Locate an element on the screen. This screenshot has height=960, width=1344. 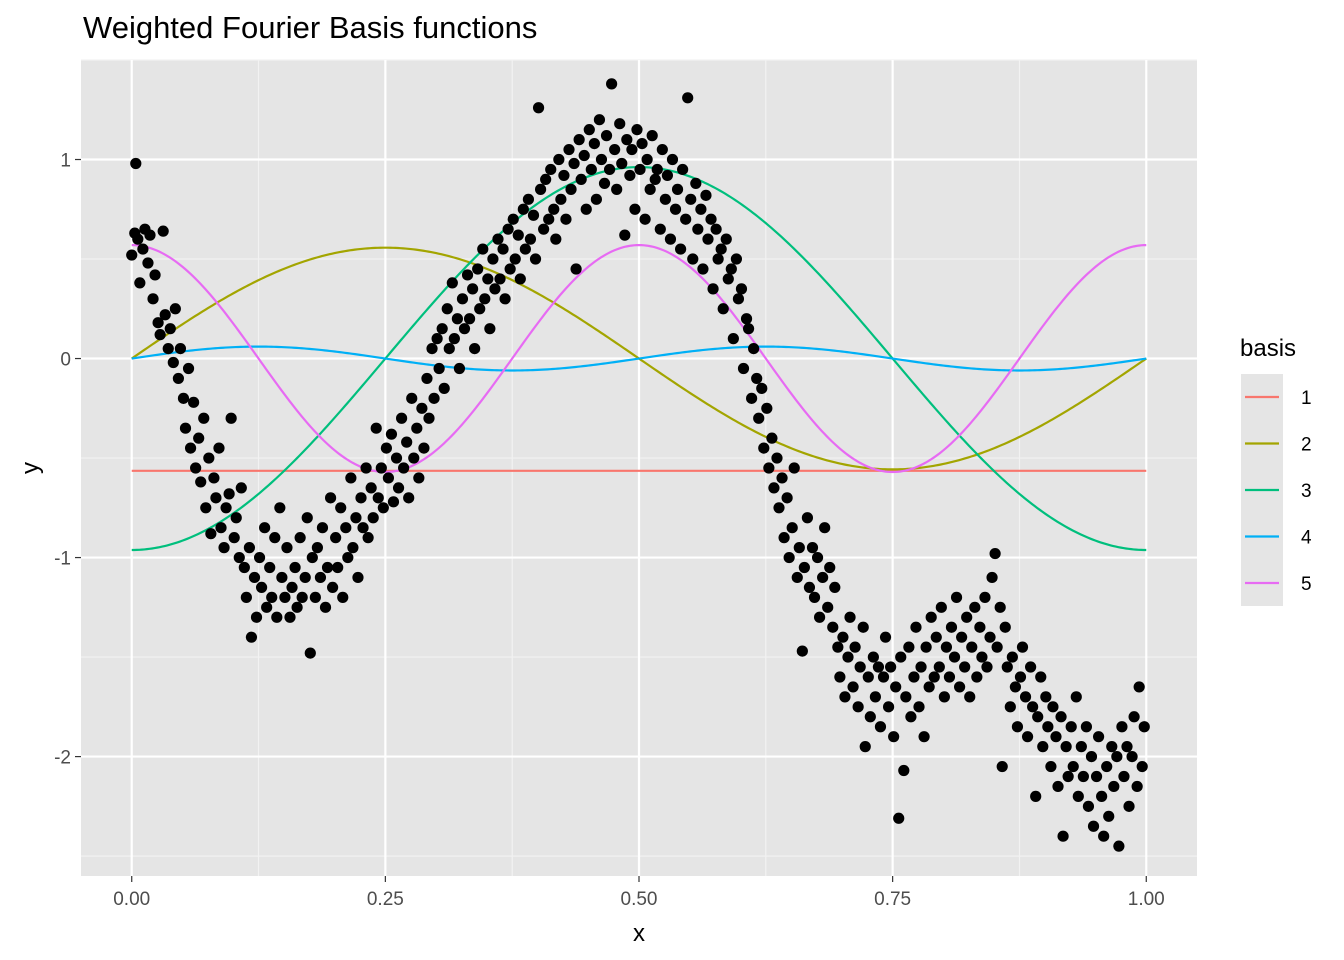
x-tick-label: 0.00 is located at coordinates (131, 899).